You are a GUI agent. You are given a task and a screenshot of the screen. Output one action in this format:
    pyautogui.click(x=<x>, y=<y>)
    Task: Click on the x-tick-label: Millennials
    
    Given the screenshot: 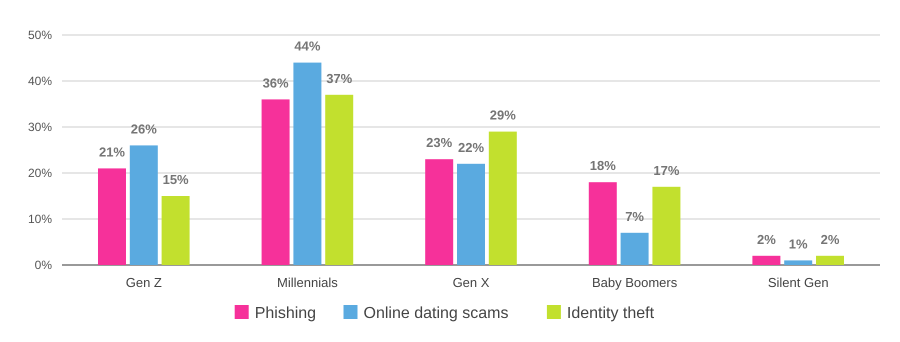 What is the action you would take?
    pyautogui.click(x=307, y=282)
    